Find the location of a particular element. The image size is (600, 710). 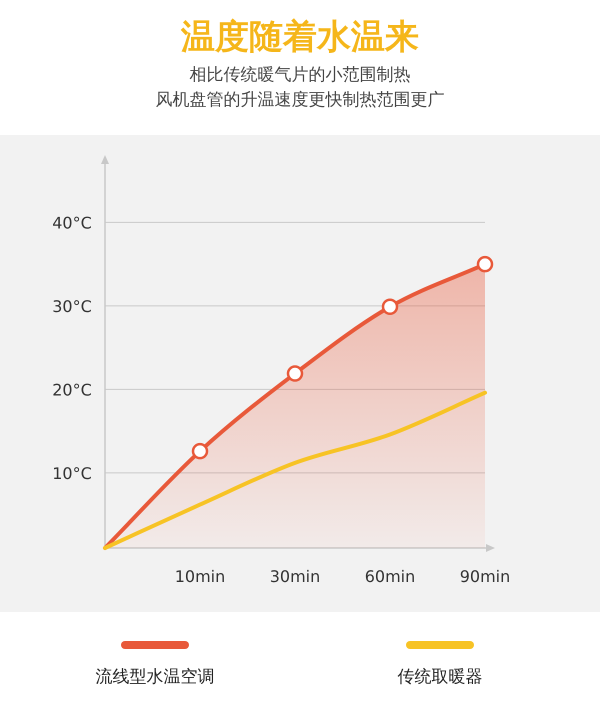

x-tick-label: 30min is located at coordinates (295, 576).